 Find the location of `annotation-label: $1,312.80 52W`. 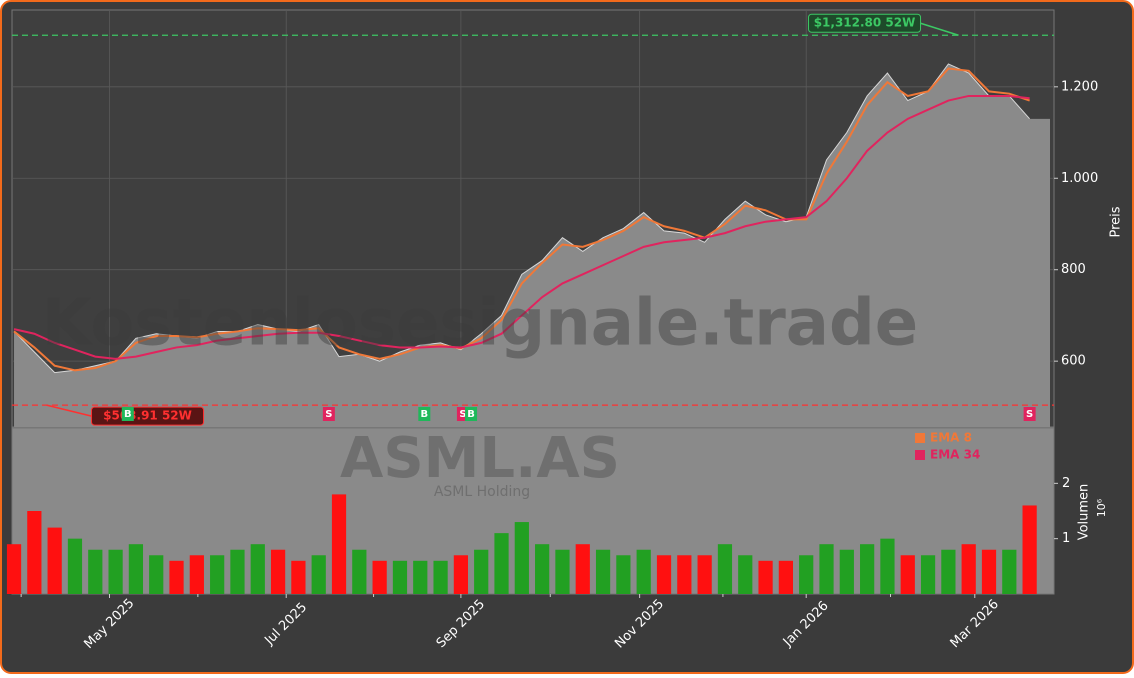

annotation-label: $1,312.80 52W is located at coordinates (865, 23).